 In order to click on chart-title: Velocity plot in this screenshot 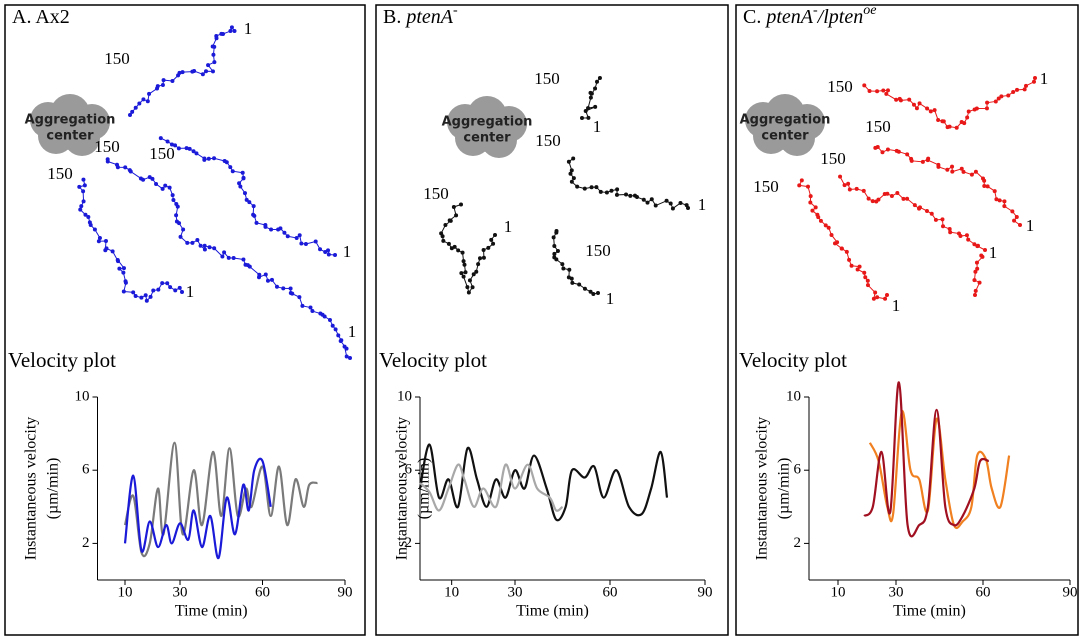, I will do `click(793, 360)`.